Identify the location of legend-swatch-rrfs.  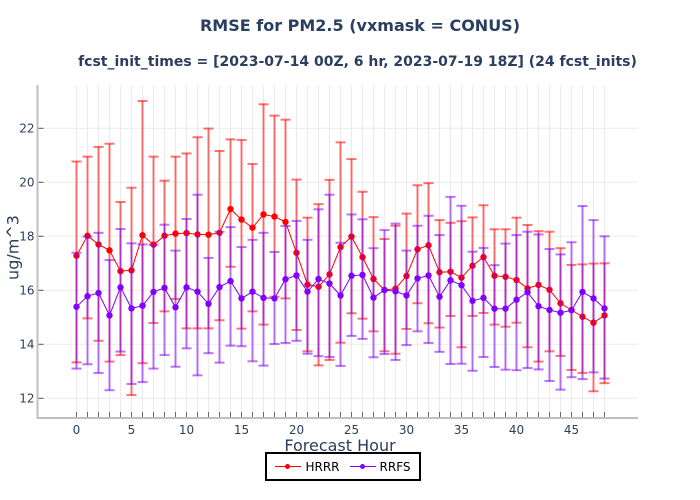
(362, 467).